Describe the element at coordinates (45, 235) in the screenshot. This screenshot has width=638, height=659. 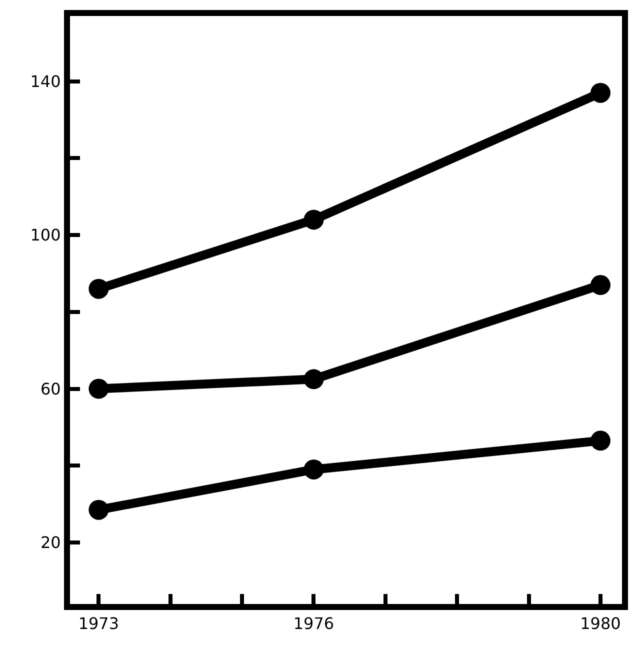
I see `y-tick-label: 100` at that location.